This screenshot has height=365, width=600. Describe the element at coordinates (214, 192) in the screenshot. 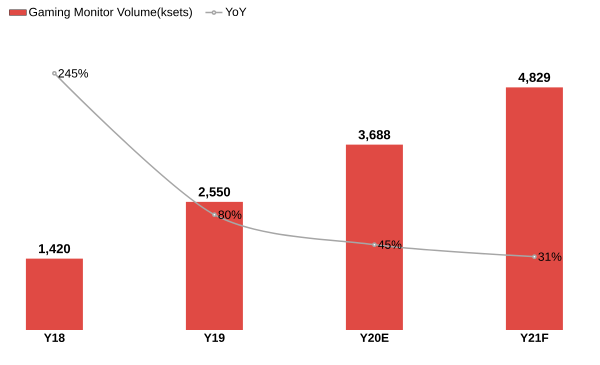

I see `data-label: 2,550` at that location.